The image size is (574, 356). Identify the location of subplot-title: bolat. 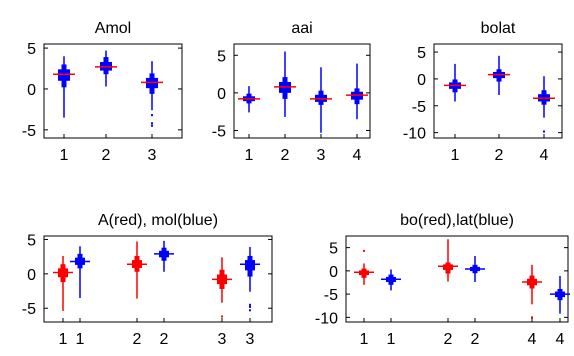
(498, 28).